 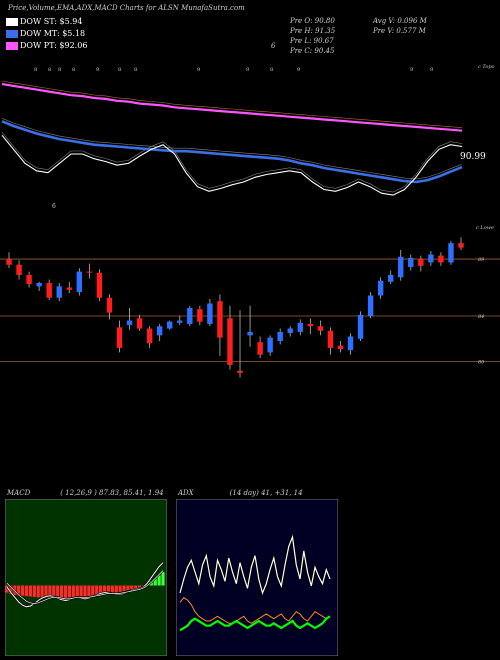 I want to click on adx-line-minusdi, so click(x=255, y=623).